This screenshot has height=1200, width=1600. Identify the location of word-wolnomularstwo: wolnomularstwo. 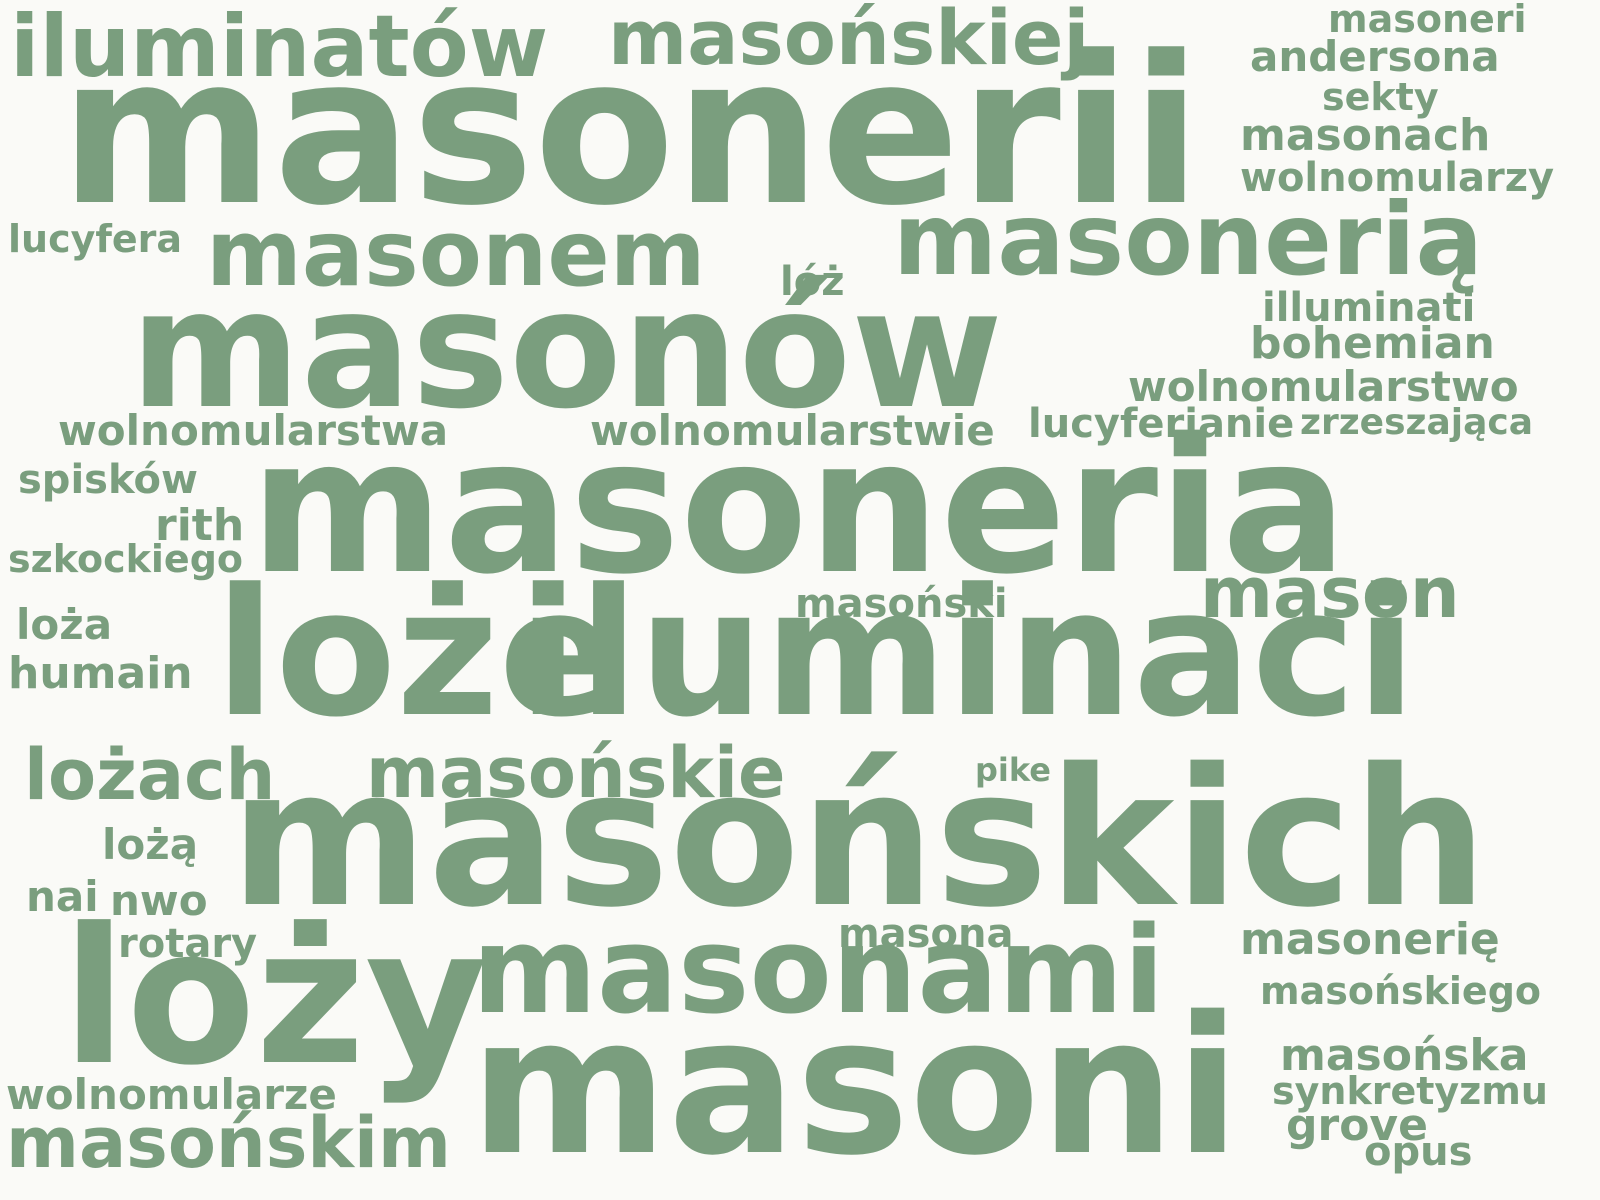
(1323, 386).